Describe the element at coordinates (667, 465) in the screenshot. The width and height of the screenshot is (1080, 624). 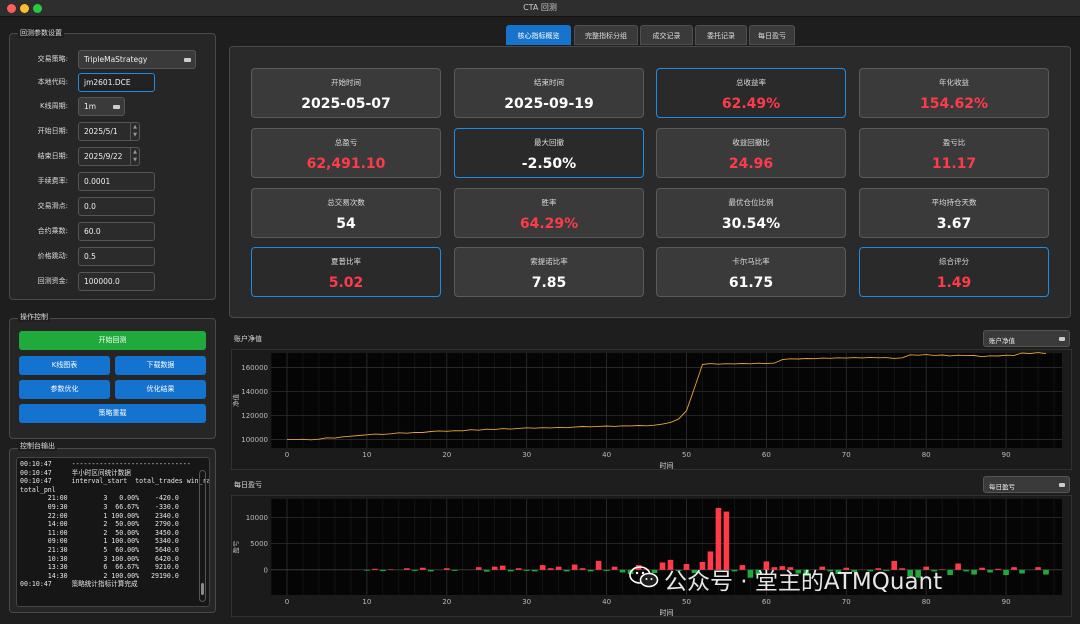
I see `x-axis-label: 时间` at that location.